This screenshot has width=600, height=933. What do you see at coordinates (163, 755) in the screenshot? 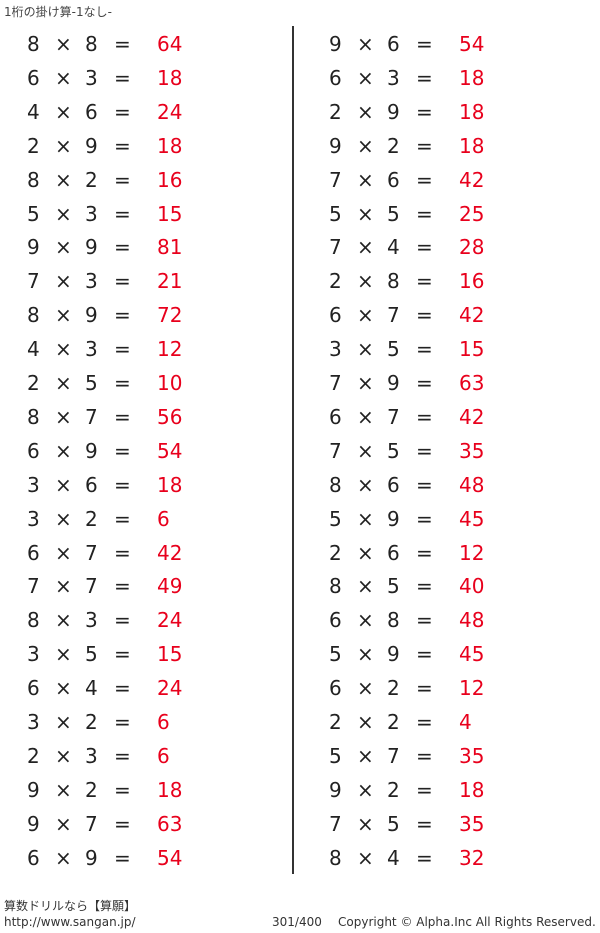
I see `answer: 6` at bounding box center [163, 755].